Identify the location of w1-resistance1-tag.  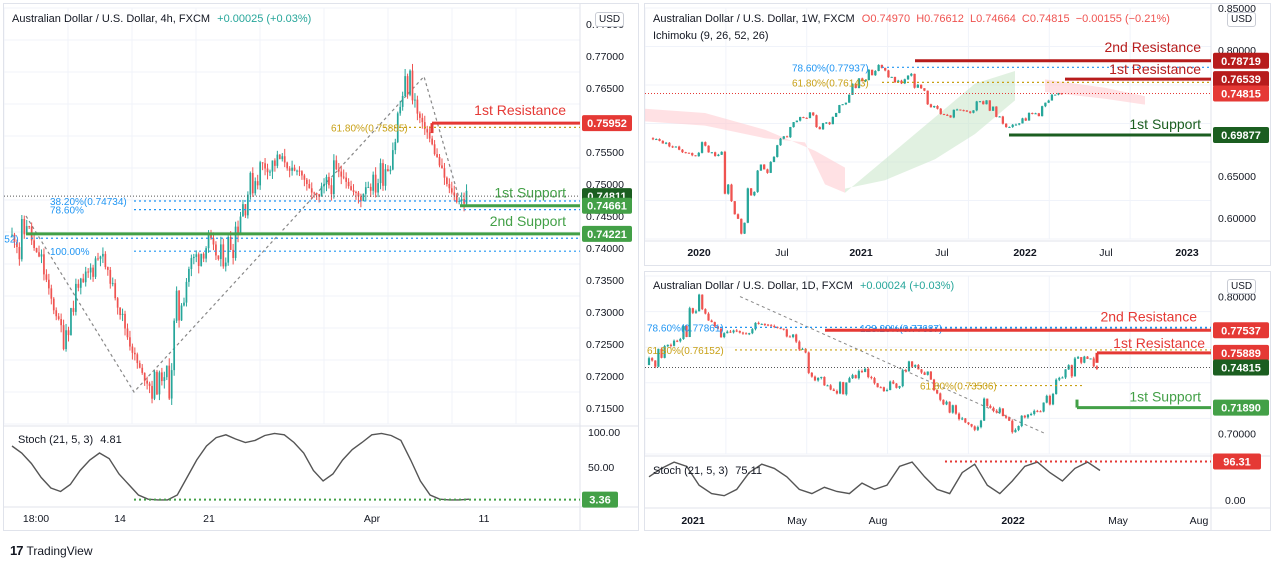
(1241, 79).